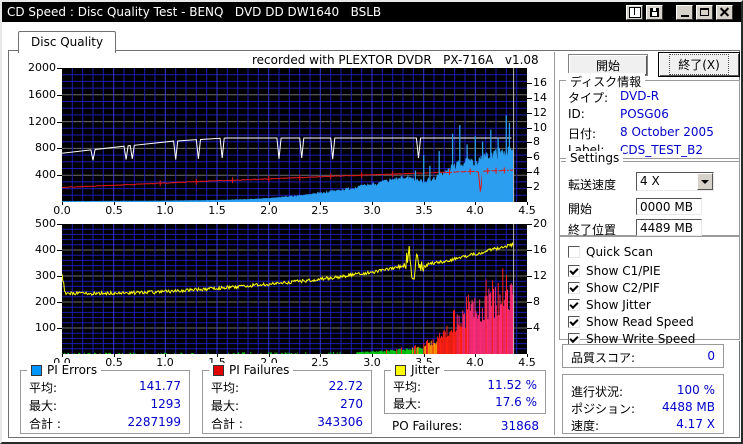 Image resolution: width=743 pixels, height=444 pixels. Describe the element at coordinates (724, 12) in the screenshot. I see `close-button` at that location.